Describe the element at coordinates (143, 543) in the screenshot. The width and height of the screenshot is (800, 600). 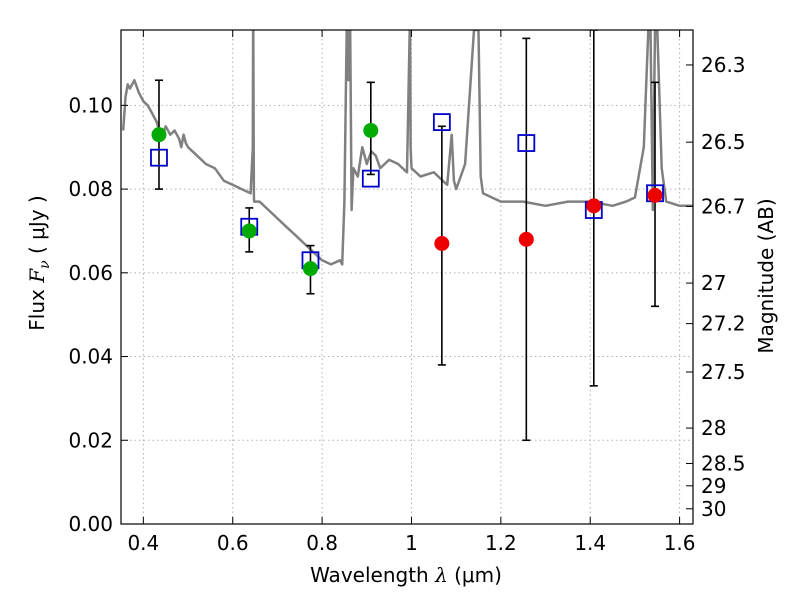
I see `x-tick-label: 0.4` at that location.